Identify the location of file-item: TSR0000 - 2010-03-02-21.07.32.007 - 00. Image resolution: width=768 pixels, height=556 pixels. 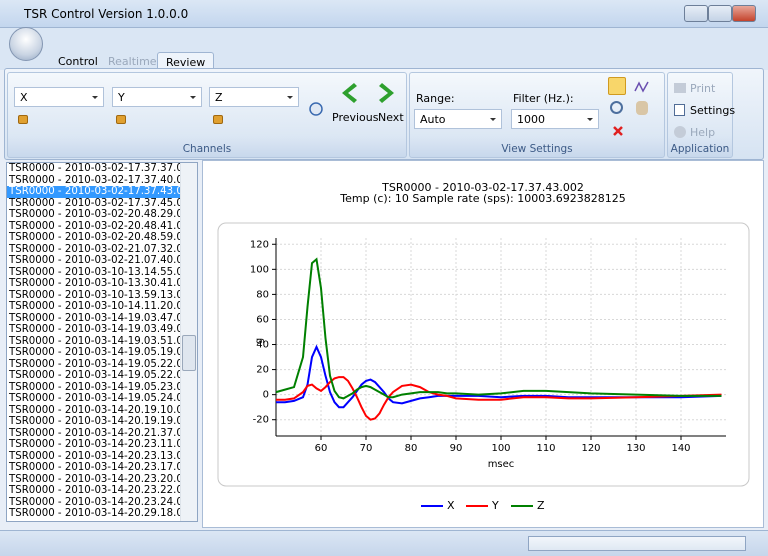
(95, 249).